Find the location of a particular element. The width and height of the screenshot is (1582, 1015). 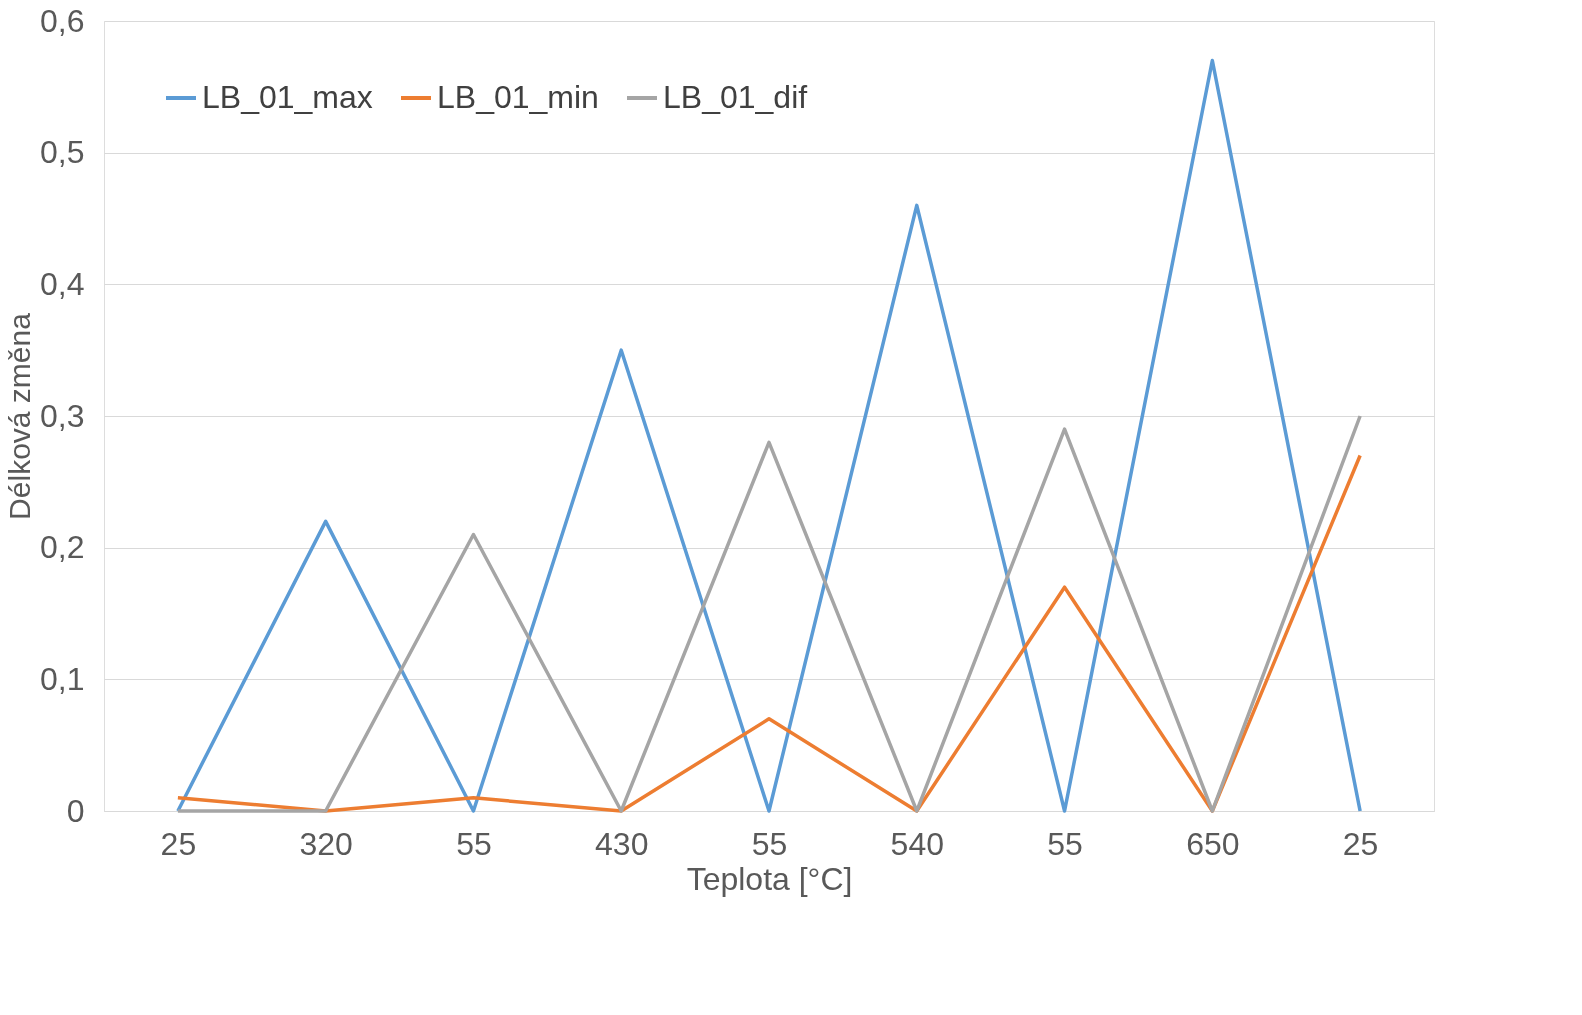

y-tick-label: 0,4 is located at coordinates (62, 283).